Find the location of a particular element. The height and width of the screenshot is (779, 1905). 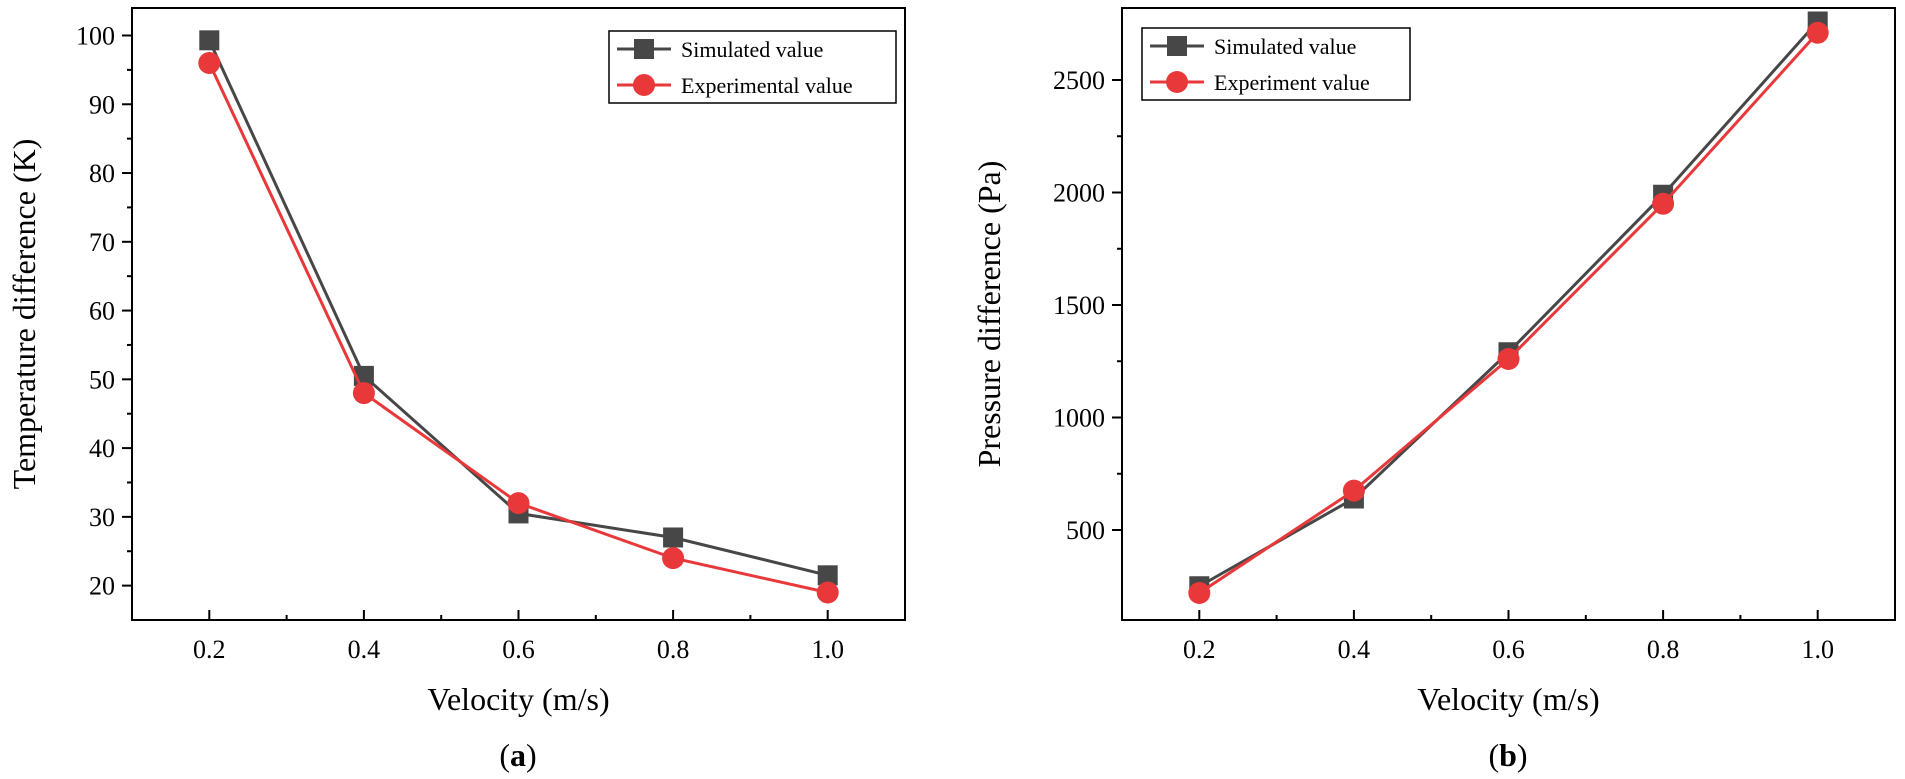

y-tick-label: 100 is located at coordinates (95, 36).